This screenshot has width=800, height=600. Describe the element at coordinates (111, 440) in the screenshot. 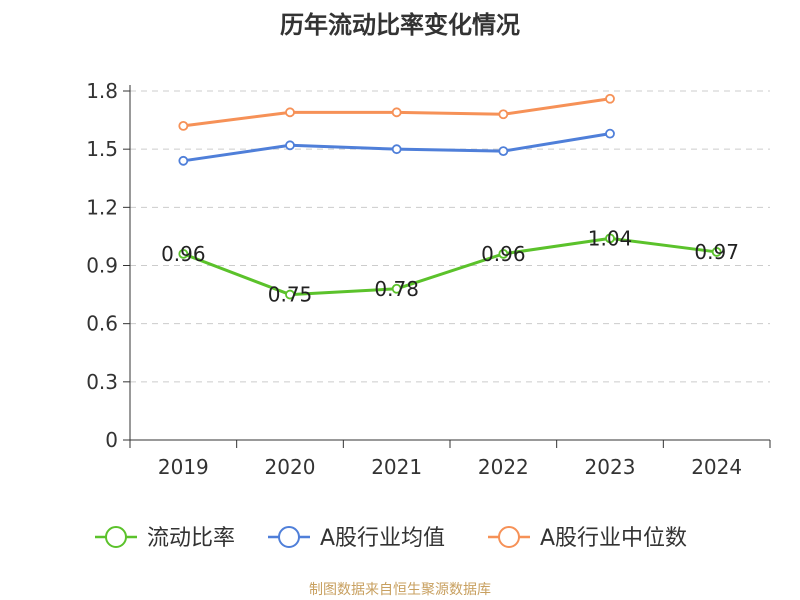

I see `y-tick-label: 0` at that location.